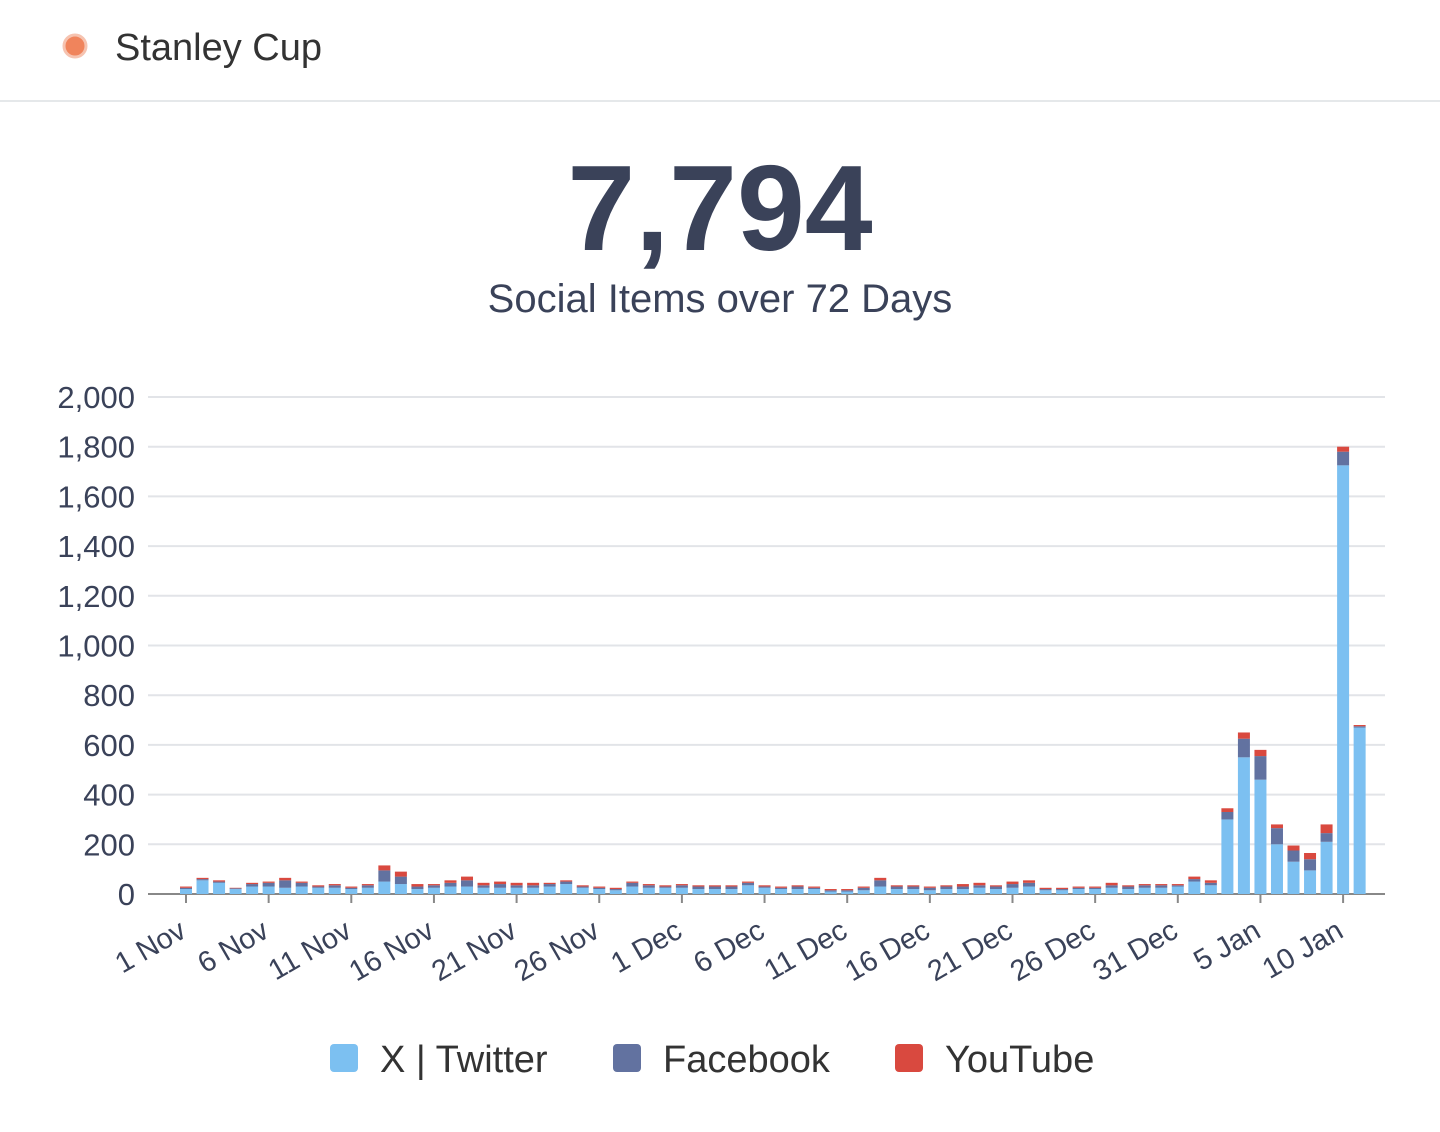 Image resolution: width=1440 pixels, height=1132 pixels. Describe the element at coordinates (1136, 951) in the screenshot. I see `x-tick-label: 31 Dec` at that location.